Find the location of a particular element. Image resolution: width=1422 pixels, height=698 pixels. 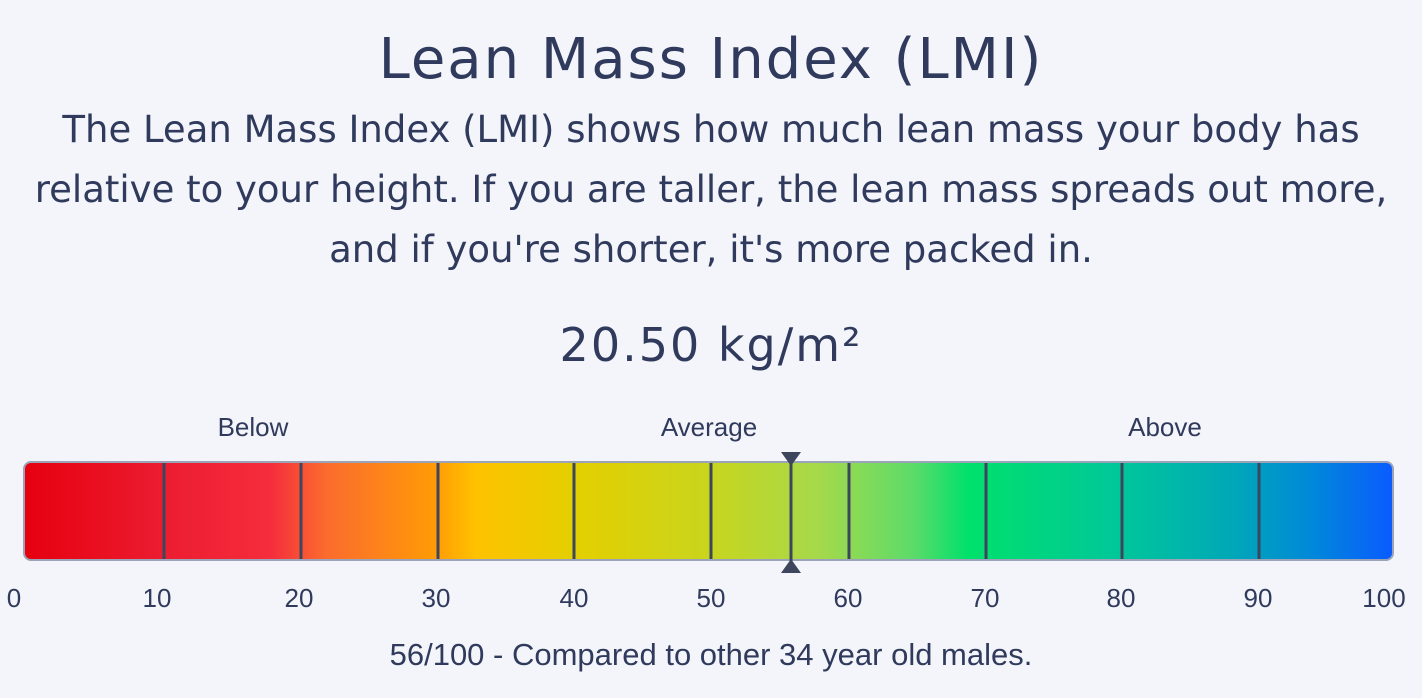

scale-tick-label: 90 is located at coordinates (1258, 598).